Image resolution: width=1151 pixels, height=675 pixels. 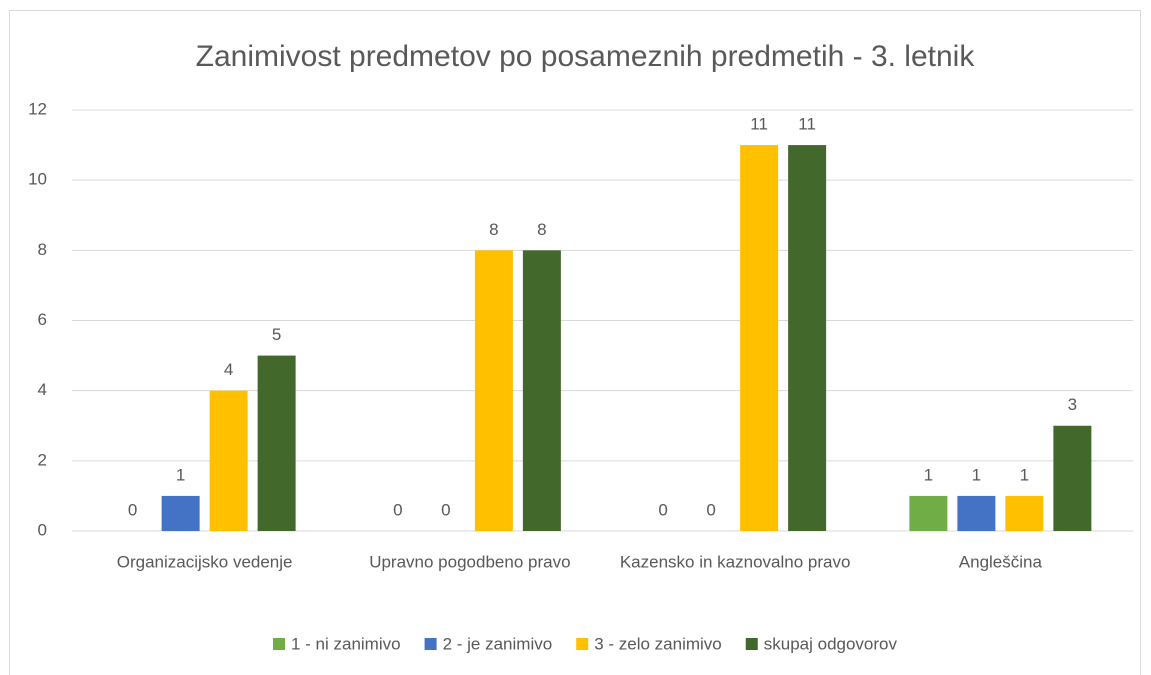 I want to click on y-tick-label: 12, so click(x=37, y=108).